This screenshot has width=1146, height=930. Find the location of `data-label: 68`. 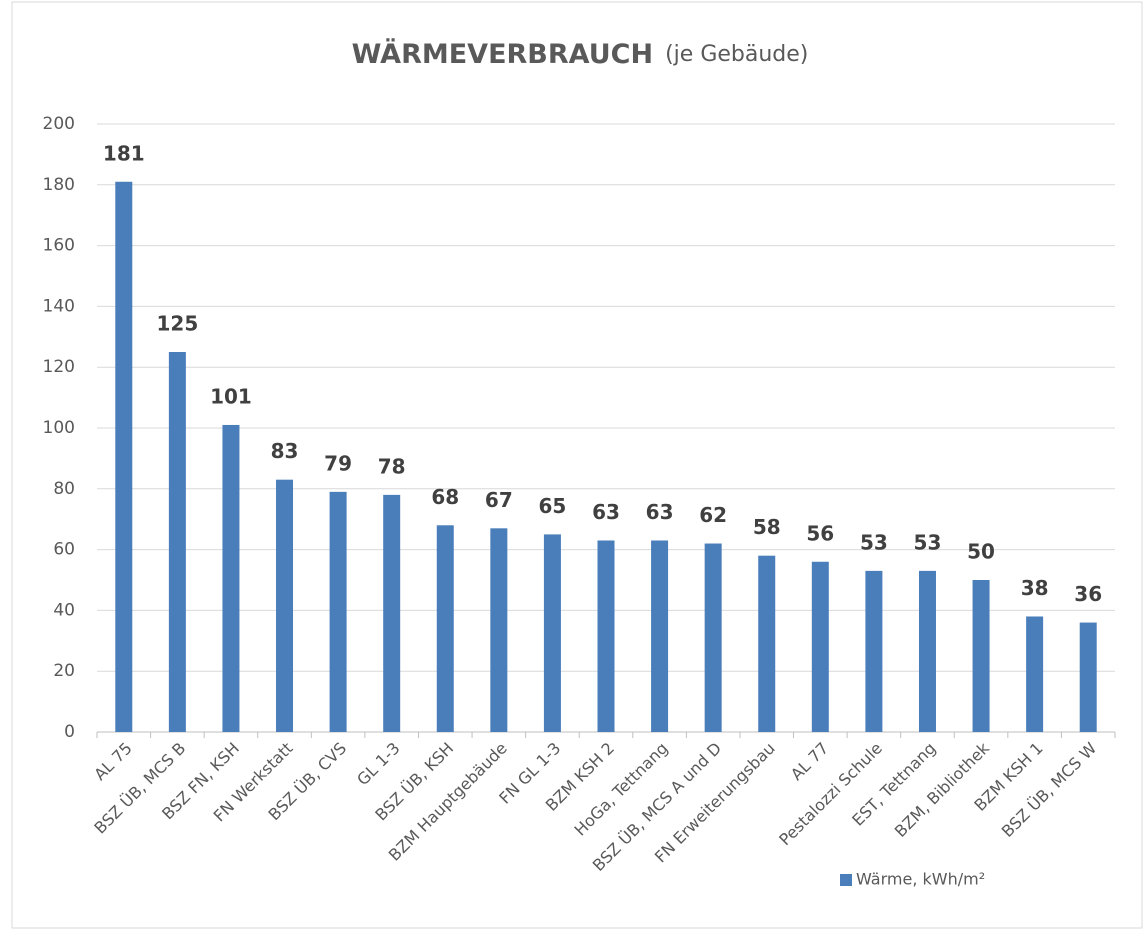

data-label: 68 is located at coordinates (445, 497).